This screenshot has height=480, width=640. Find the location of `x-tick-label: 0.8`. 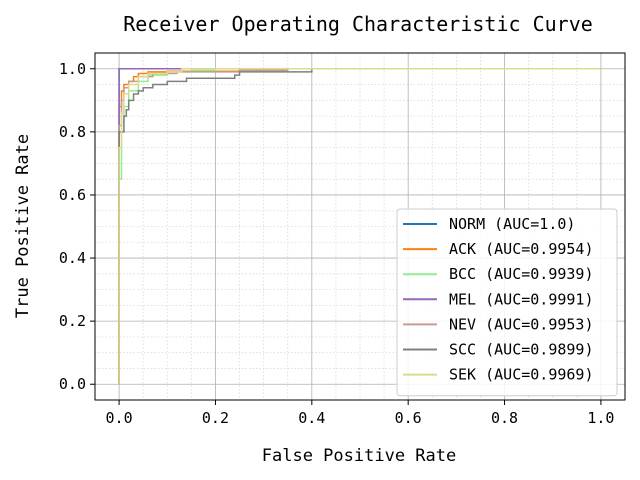

x-tick-label: 0.8 is located at coordinates (504, 418).